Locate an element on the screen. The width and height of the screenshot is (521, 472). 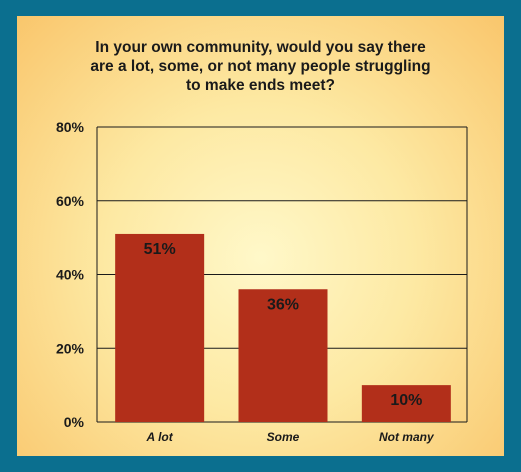
data-label: 51% is located at coordinates (160, 249).